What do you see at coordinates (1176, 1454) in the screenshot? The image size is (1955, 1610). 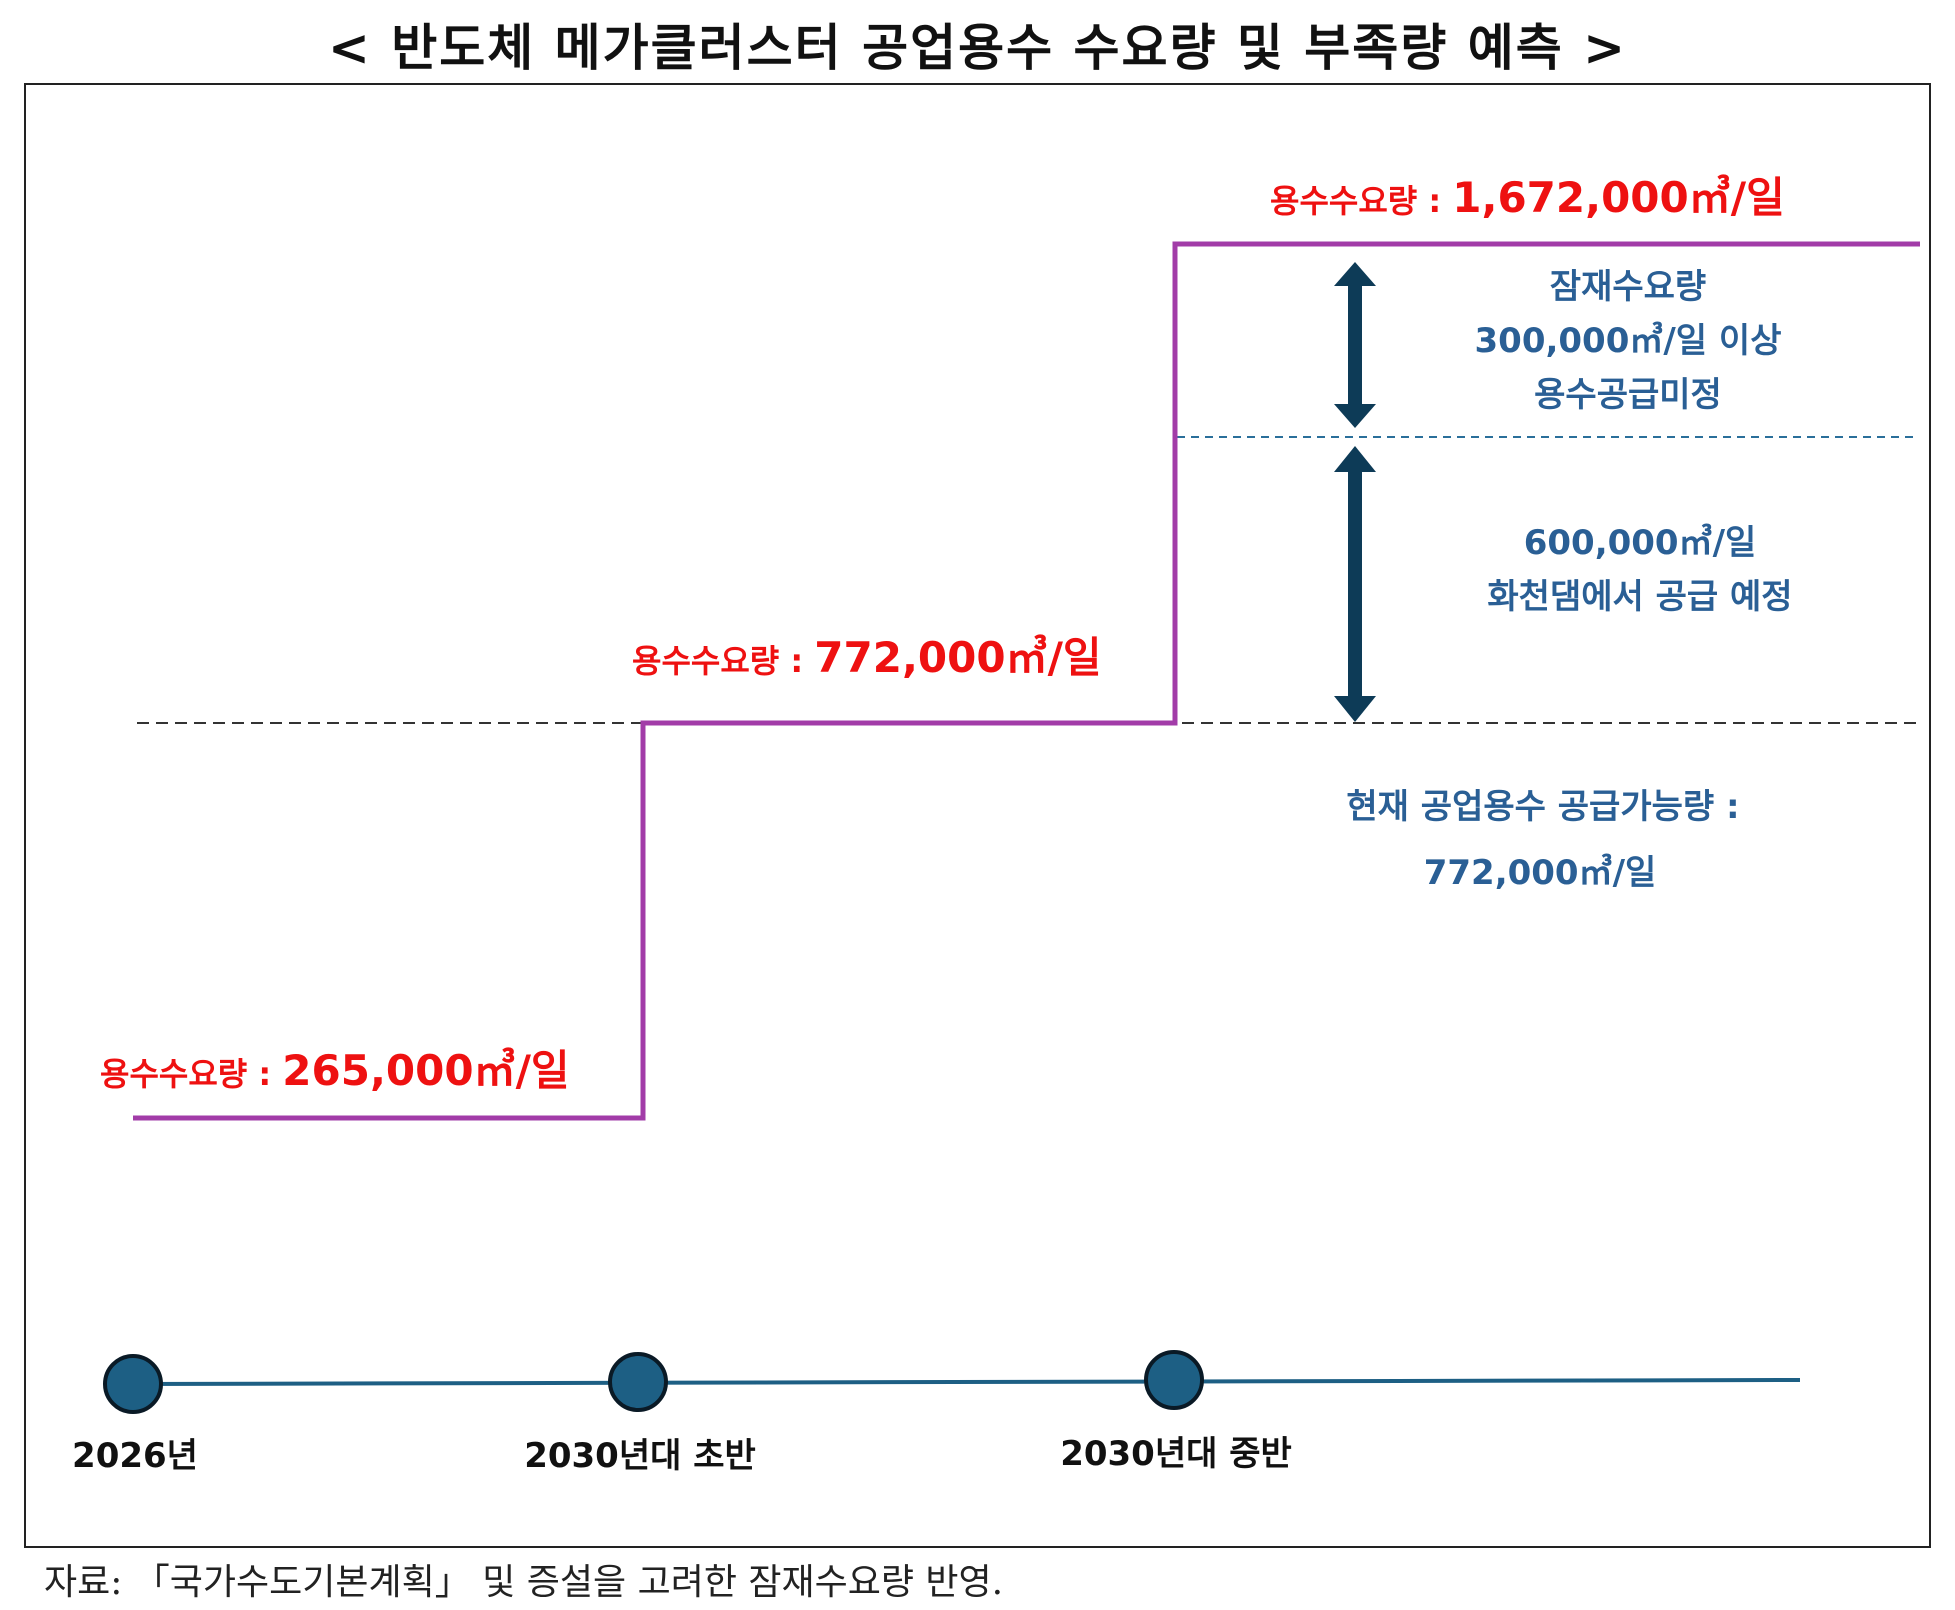 I see `timeline-label-mid-2030s: 2030년대 중반` at bounding box center [1176, 1454].